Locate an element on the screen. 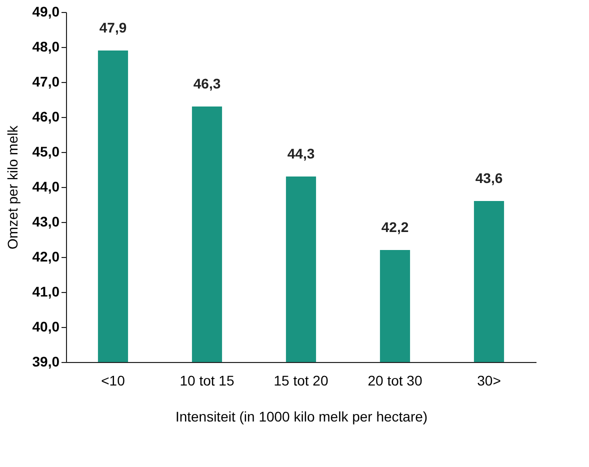 The width and height of the screenshot is (589, 467). data-label: 44,3 is located at coordinates (301, 154).